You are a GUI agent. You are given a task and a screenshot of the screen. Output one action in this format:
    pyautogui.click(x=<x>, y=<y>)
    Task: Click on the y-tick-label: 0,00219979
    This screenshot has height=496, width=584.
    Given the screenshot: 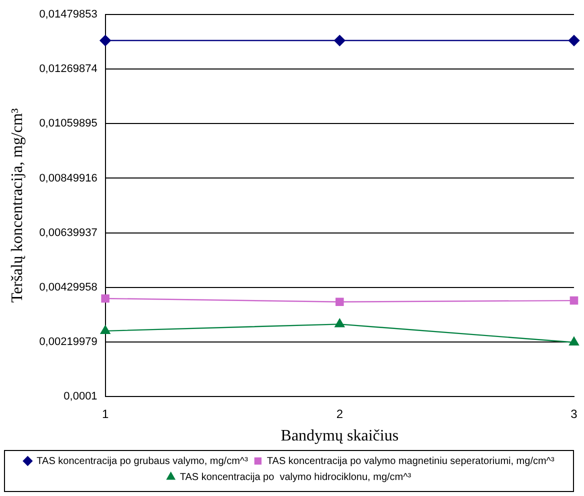 What is the action you would take?
    pyautogui.click(x=68, y=342)
    